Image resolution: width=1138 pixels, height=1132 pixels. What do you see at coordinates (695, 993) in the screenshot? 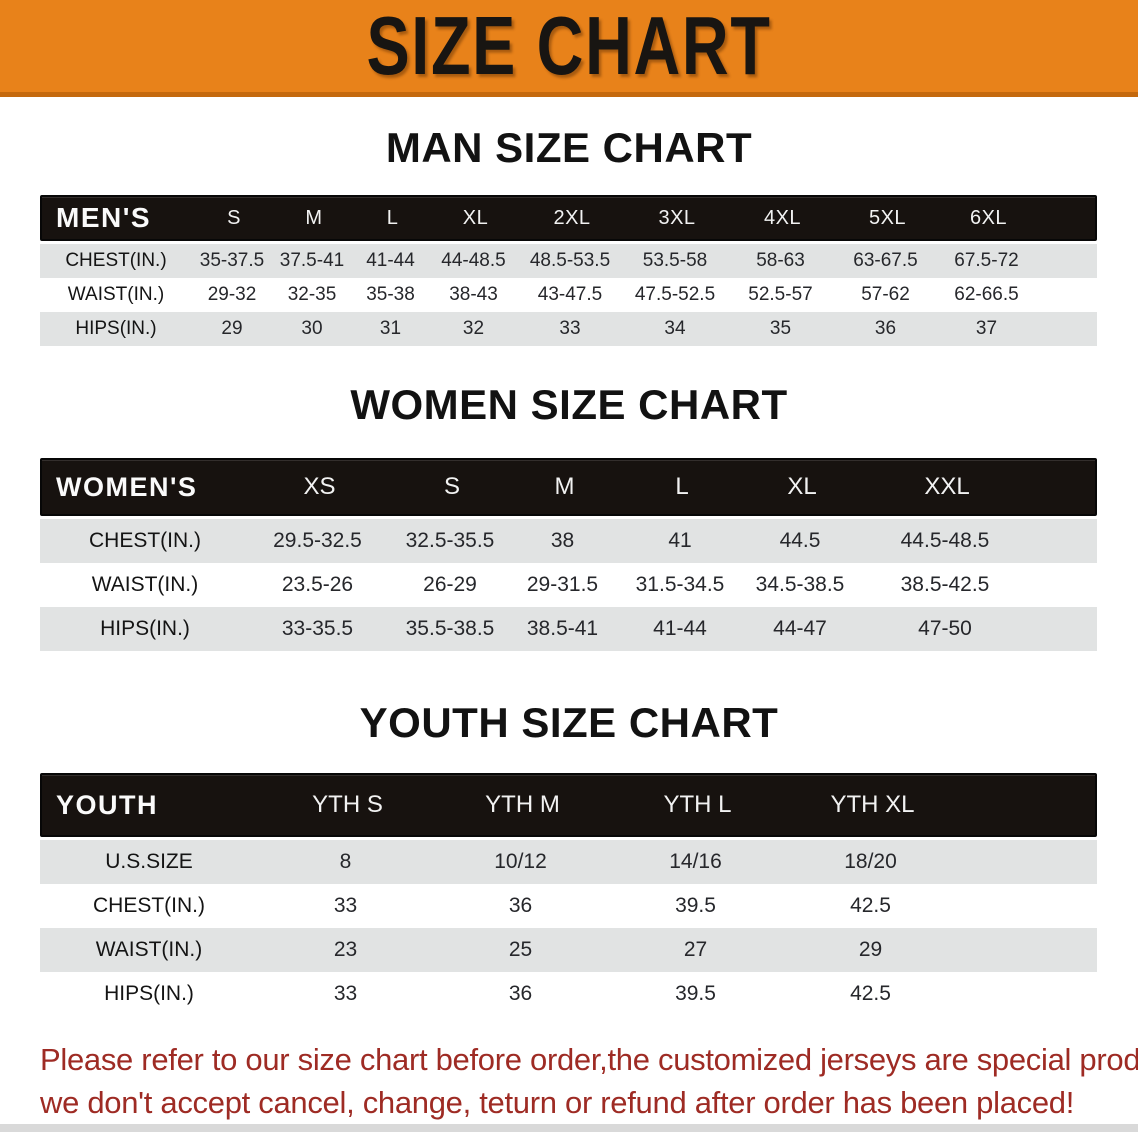
I see `size-cell: 39.5` at bounding box center [695, 993].